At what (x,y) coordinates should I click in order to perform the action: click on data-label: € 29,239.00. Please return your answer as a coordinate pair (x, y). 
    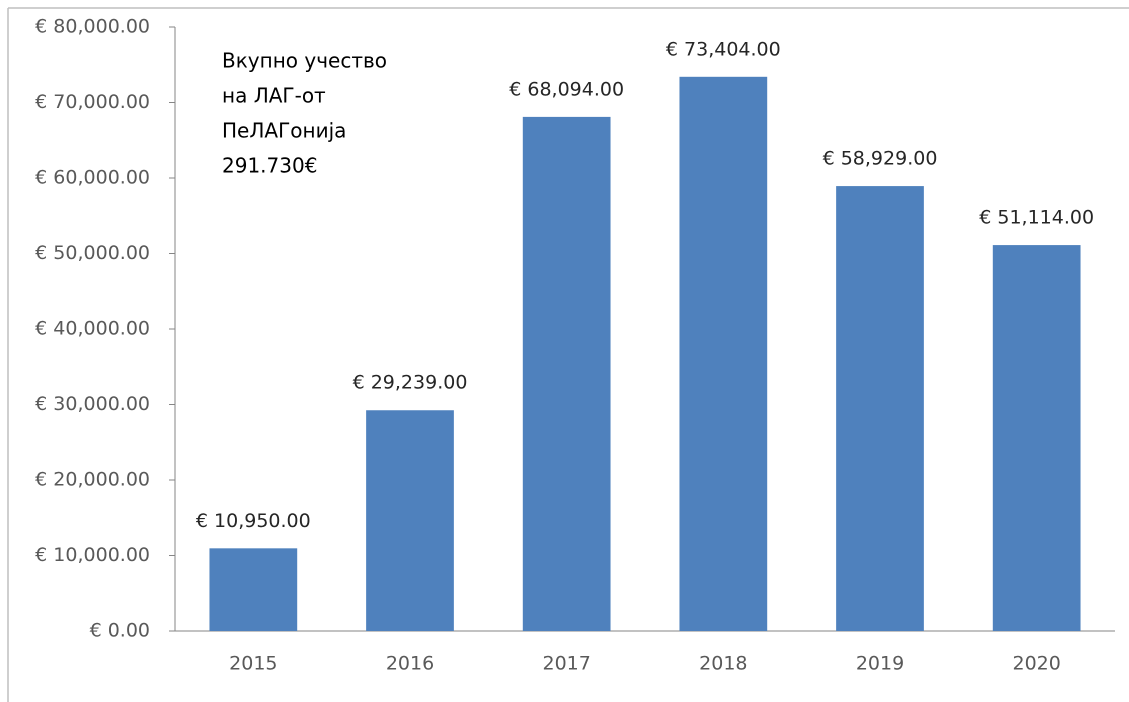
    Looking at the image, I should click on (410, 383).